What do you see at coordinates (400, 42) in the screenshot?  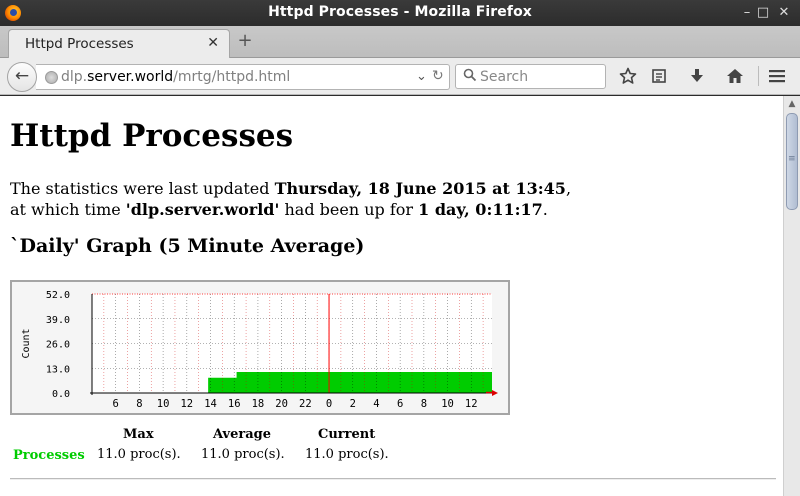 I see `tab-strip: Httpd Processes ✕ +` at bounding box center [400, 42].